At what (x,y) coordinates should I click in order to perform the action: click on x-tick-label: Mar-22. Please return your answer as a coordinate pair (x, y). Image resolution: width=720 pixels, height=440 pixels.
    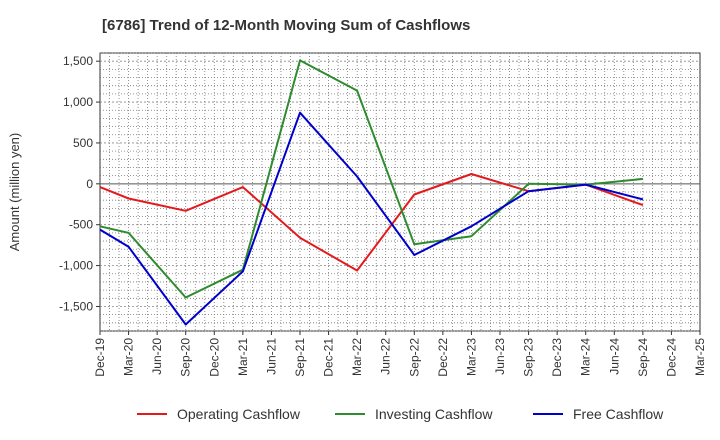
    Looking at the image, I should click on (357, 357).